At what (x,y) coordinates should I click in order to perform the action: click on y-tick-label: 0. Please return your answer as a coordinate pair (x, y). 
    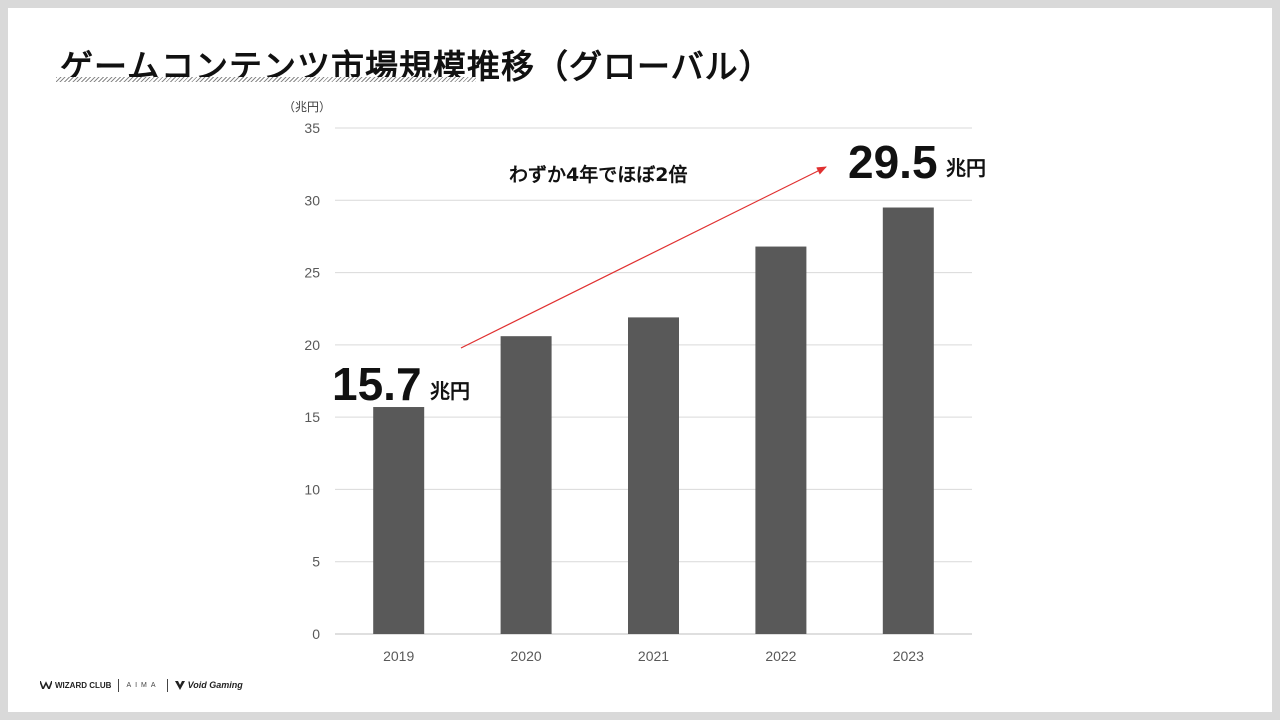
    Looking at the image, I should click on (316, 634).